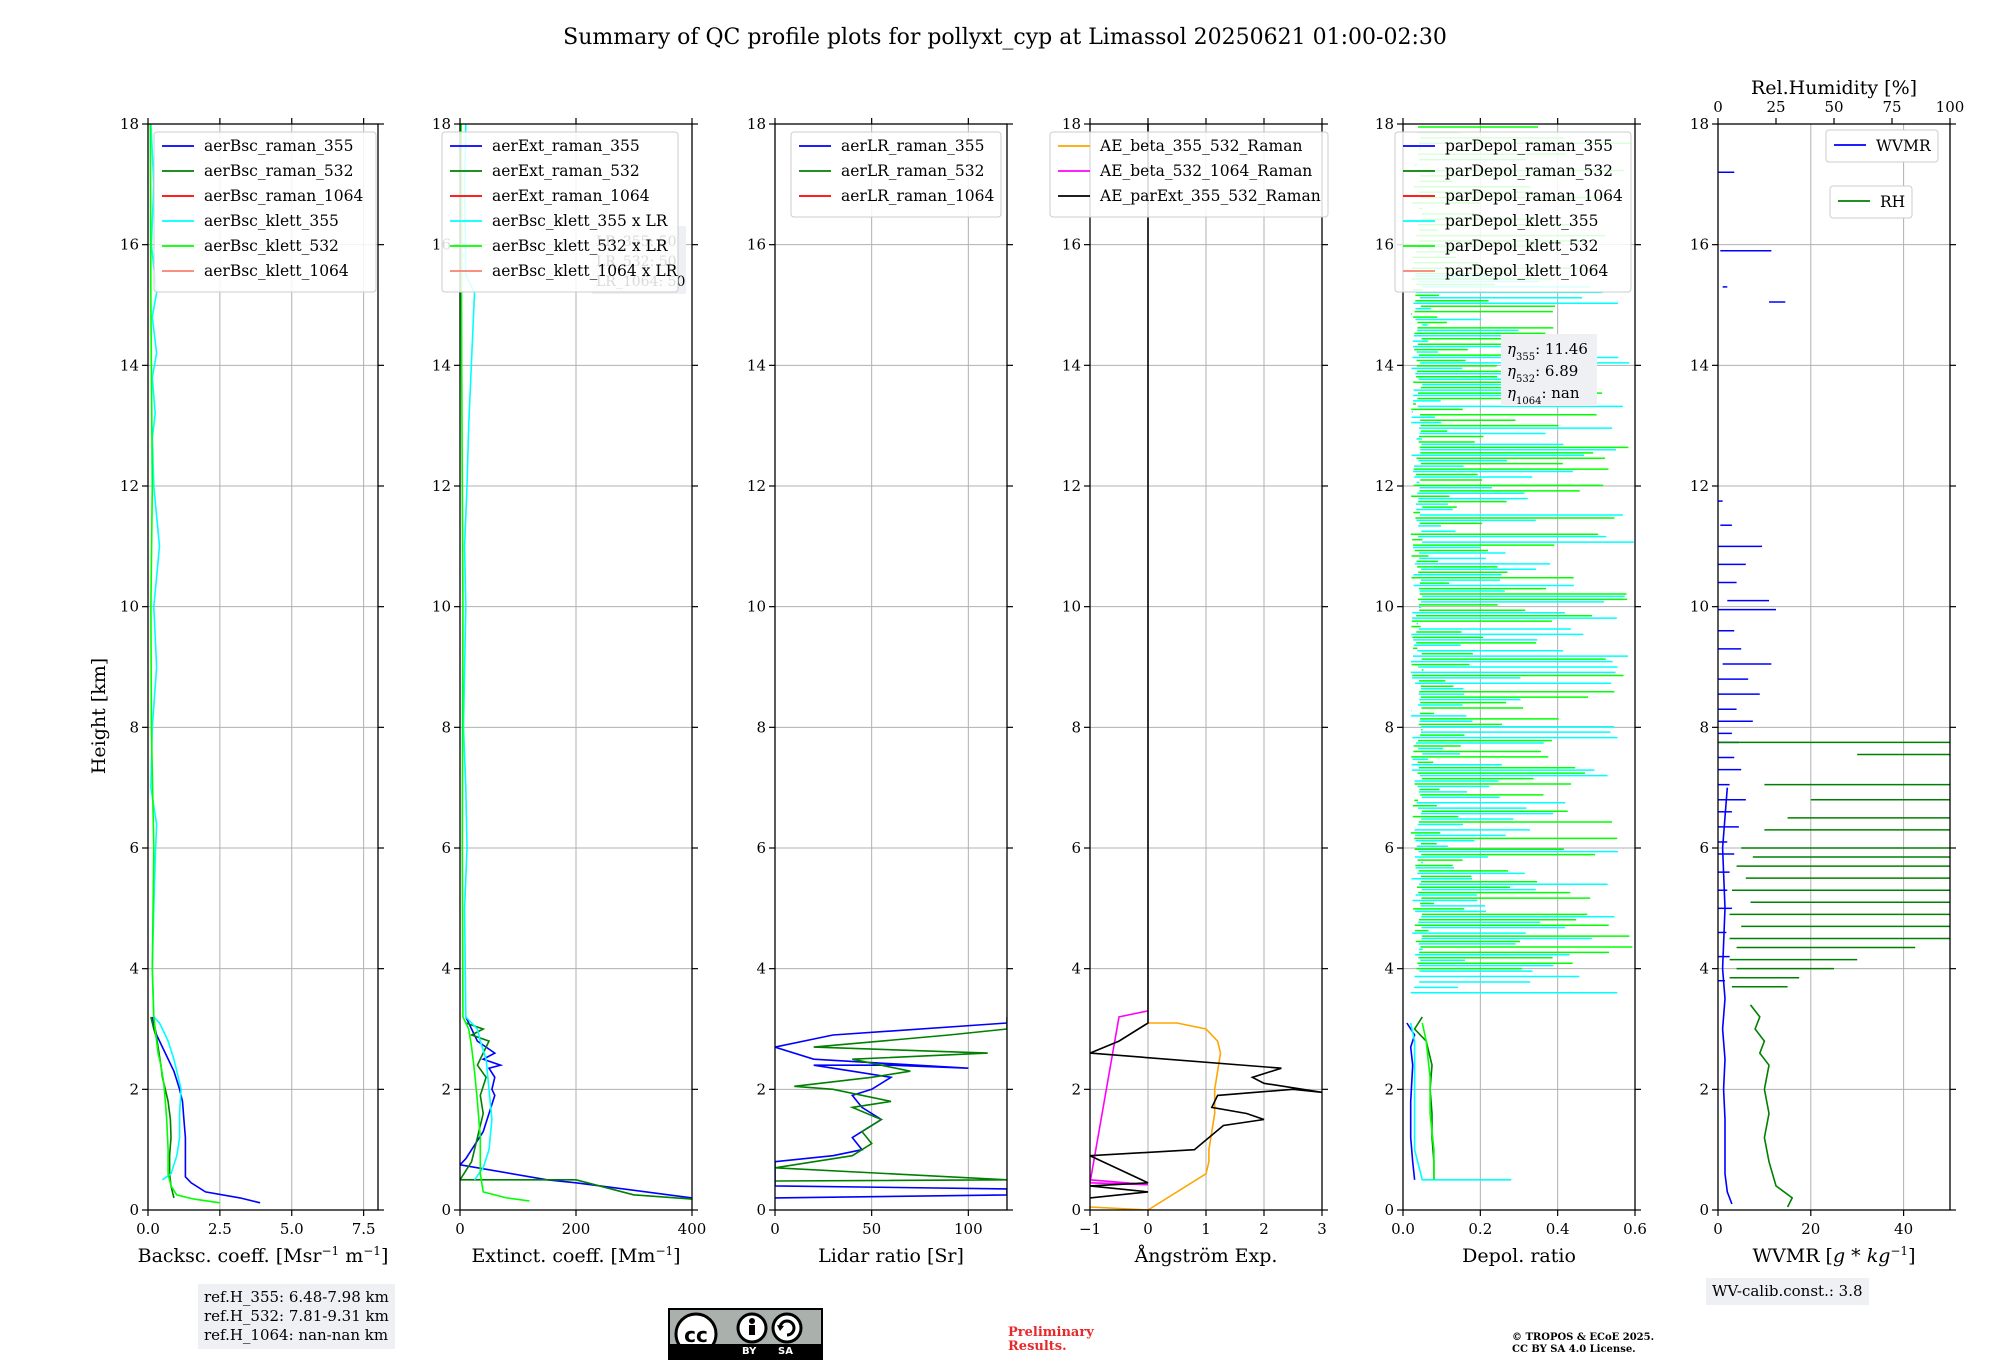 This screenshot has height=1360, width=2000. What do you see at coordinates (271, 246) in the screenshot?
I see `legend-label: aerBsc_klett_532` at bounding box center [271, 246].